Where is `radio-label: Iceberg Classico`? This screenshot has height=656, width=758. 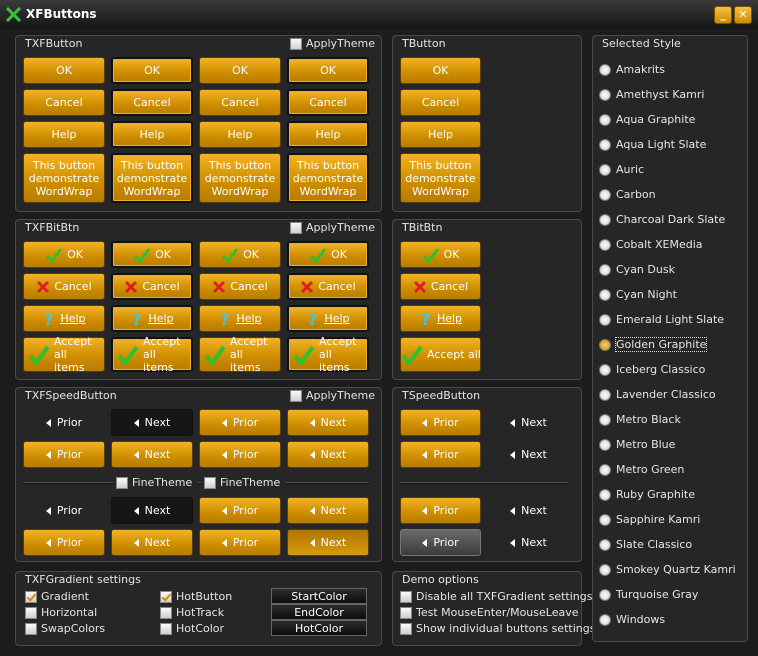 radio-label: Iceberg Classico is located at coordinates (661, 369).